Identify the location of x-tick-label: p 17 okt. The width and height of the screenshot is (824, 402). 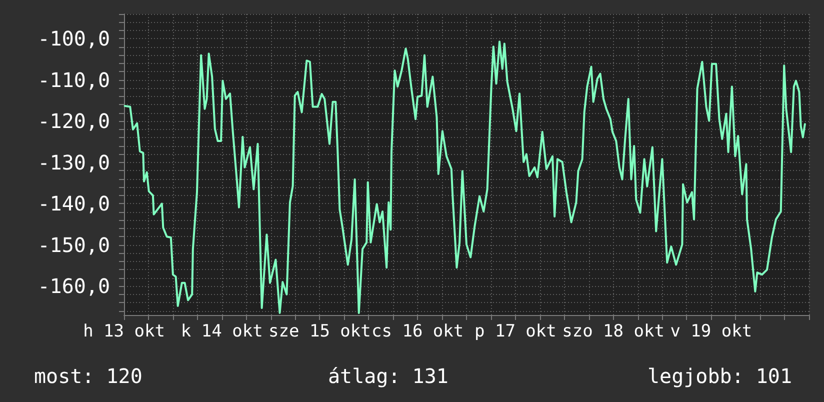
(515, 332).